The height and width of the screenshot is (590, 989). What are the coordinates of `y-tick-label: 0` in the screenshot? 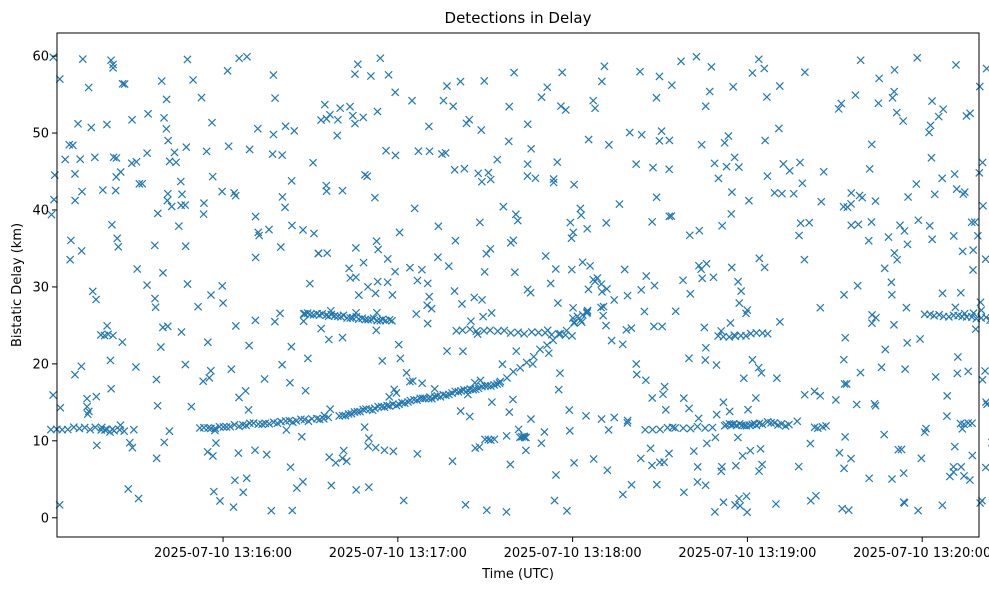 It's located at (45, 518).